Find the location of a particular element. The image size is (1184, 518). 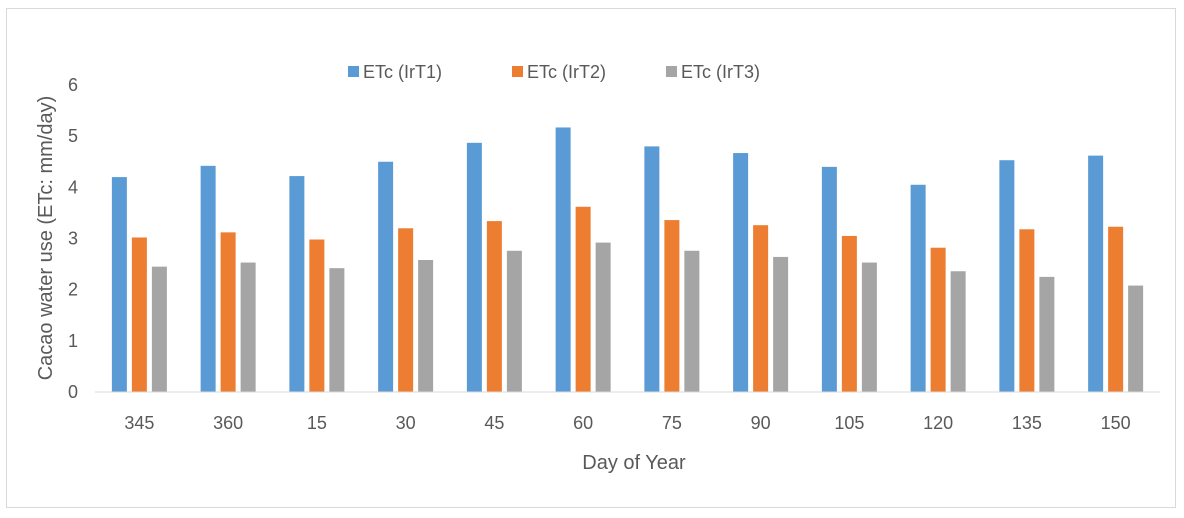

y-tick-label: 5 is located at coordinates (73, 136).